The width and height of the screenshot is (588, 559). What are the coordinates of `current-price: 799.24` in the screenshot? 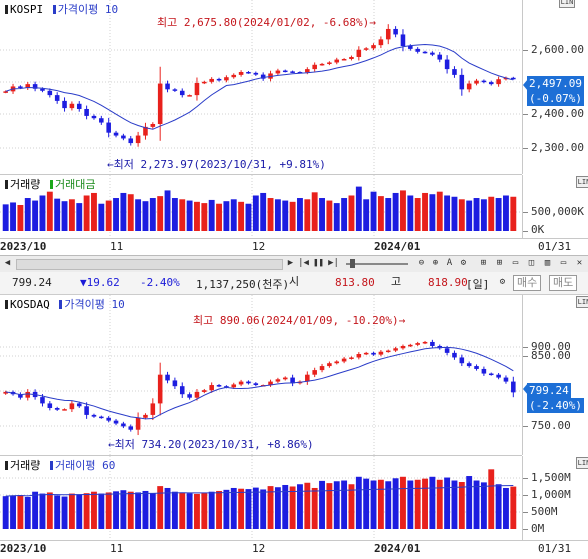 It's located at (32, 282).